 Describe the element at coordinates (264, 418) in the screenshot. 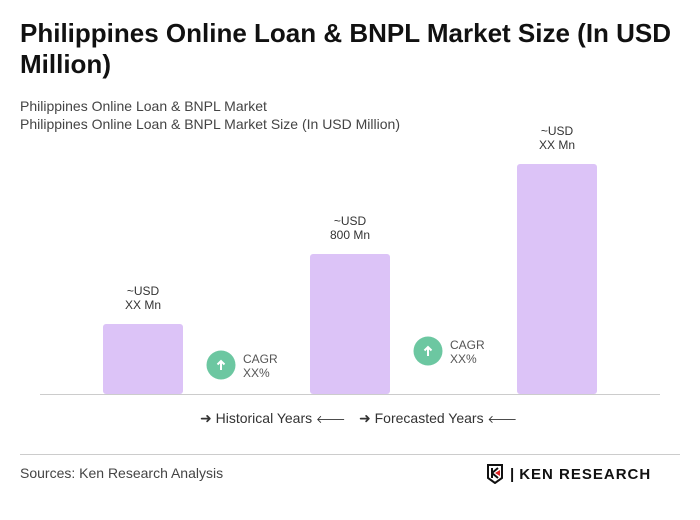

I see `legend-historical-label: Historical Years` at that location.